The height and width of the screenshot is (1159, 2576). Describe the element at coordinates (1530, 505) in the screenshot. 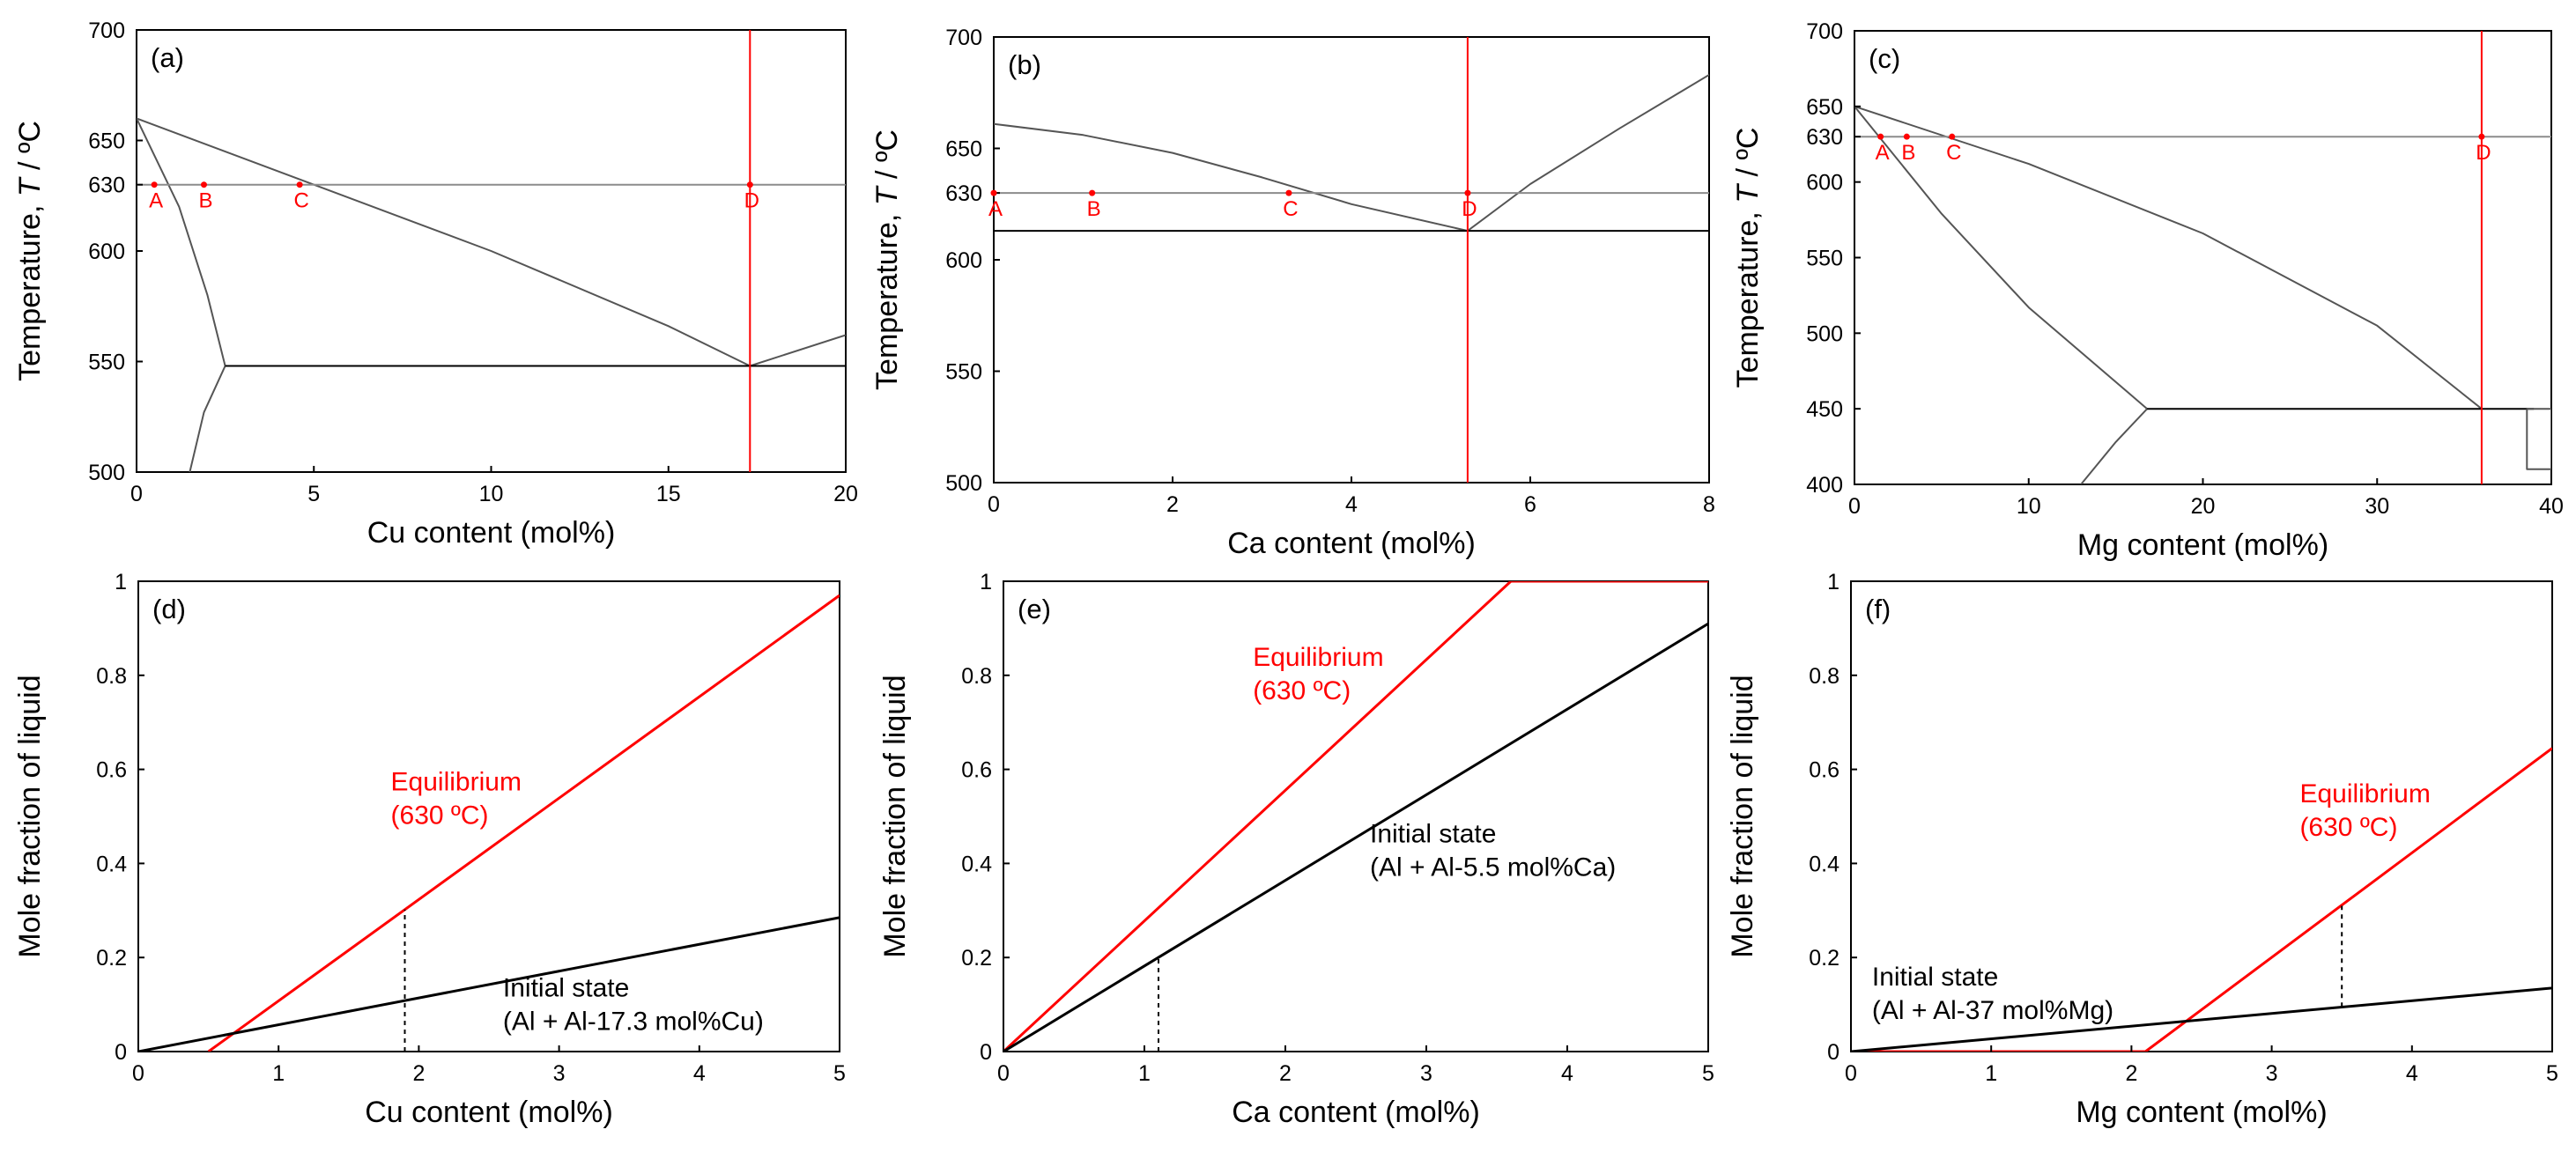

I see `x-tick-label: 6` at that location.